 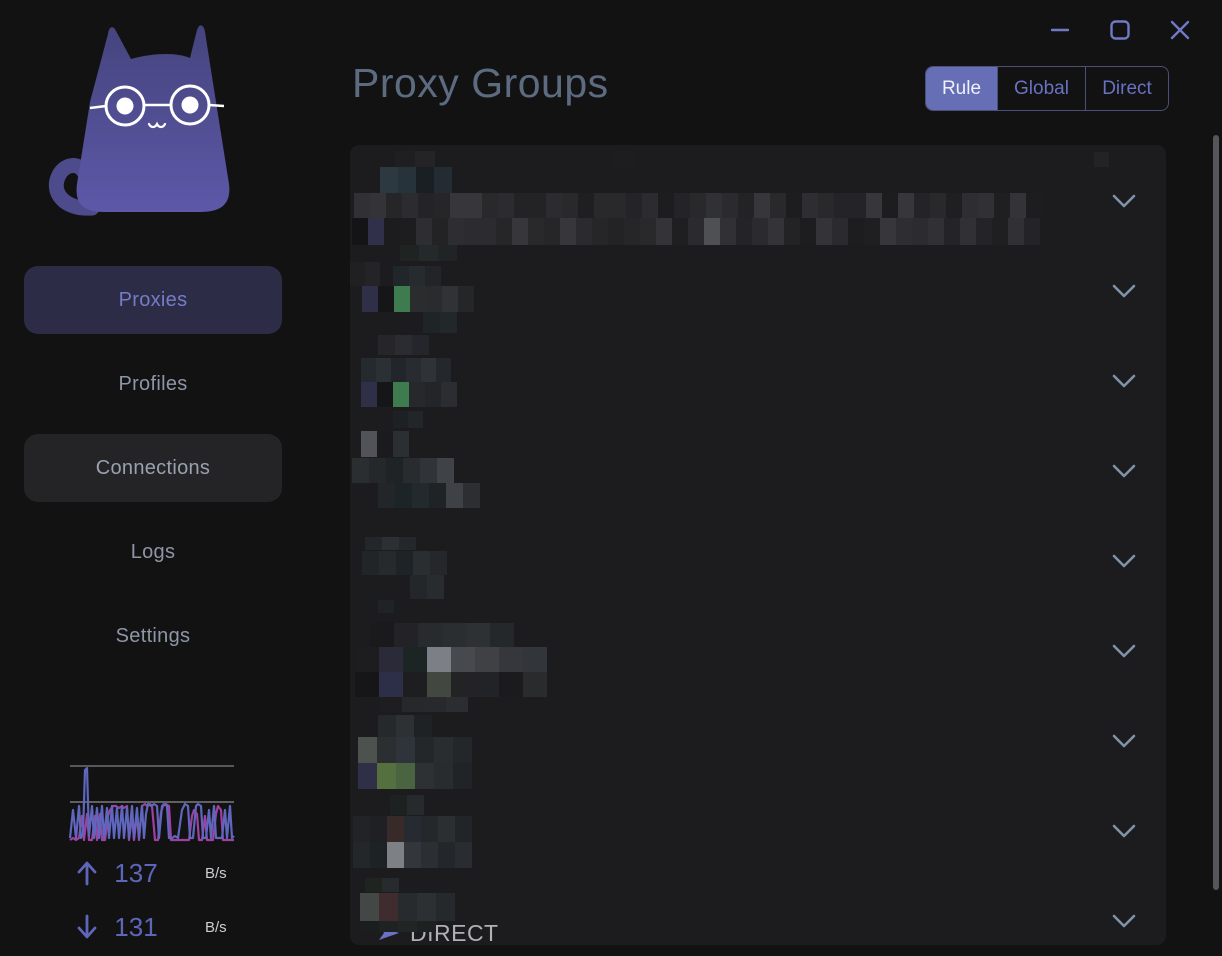 What do you see at coordinates (961, 88) in the screenshot?
I see `mode-button-rule: Rule` at bounding box center [961, 88].